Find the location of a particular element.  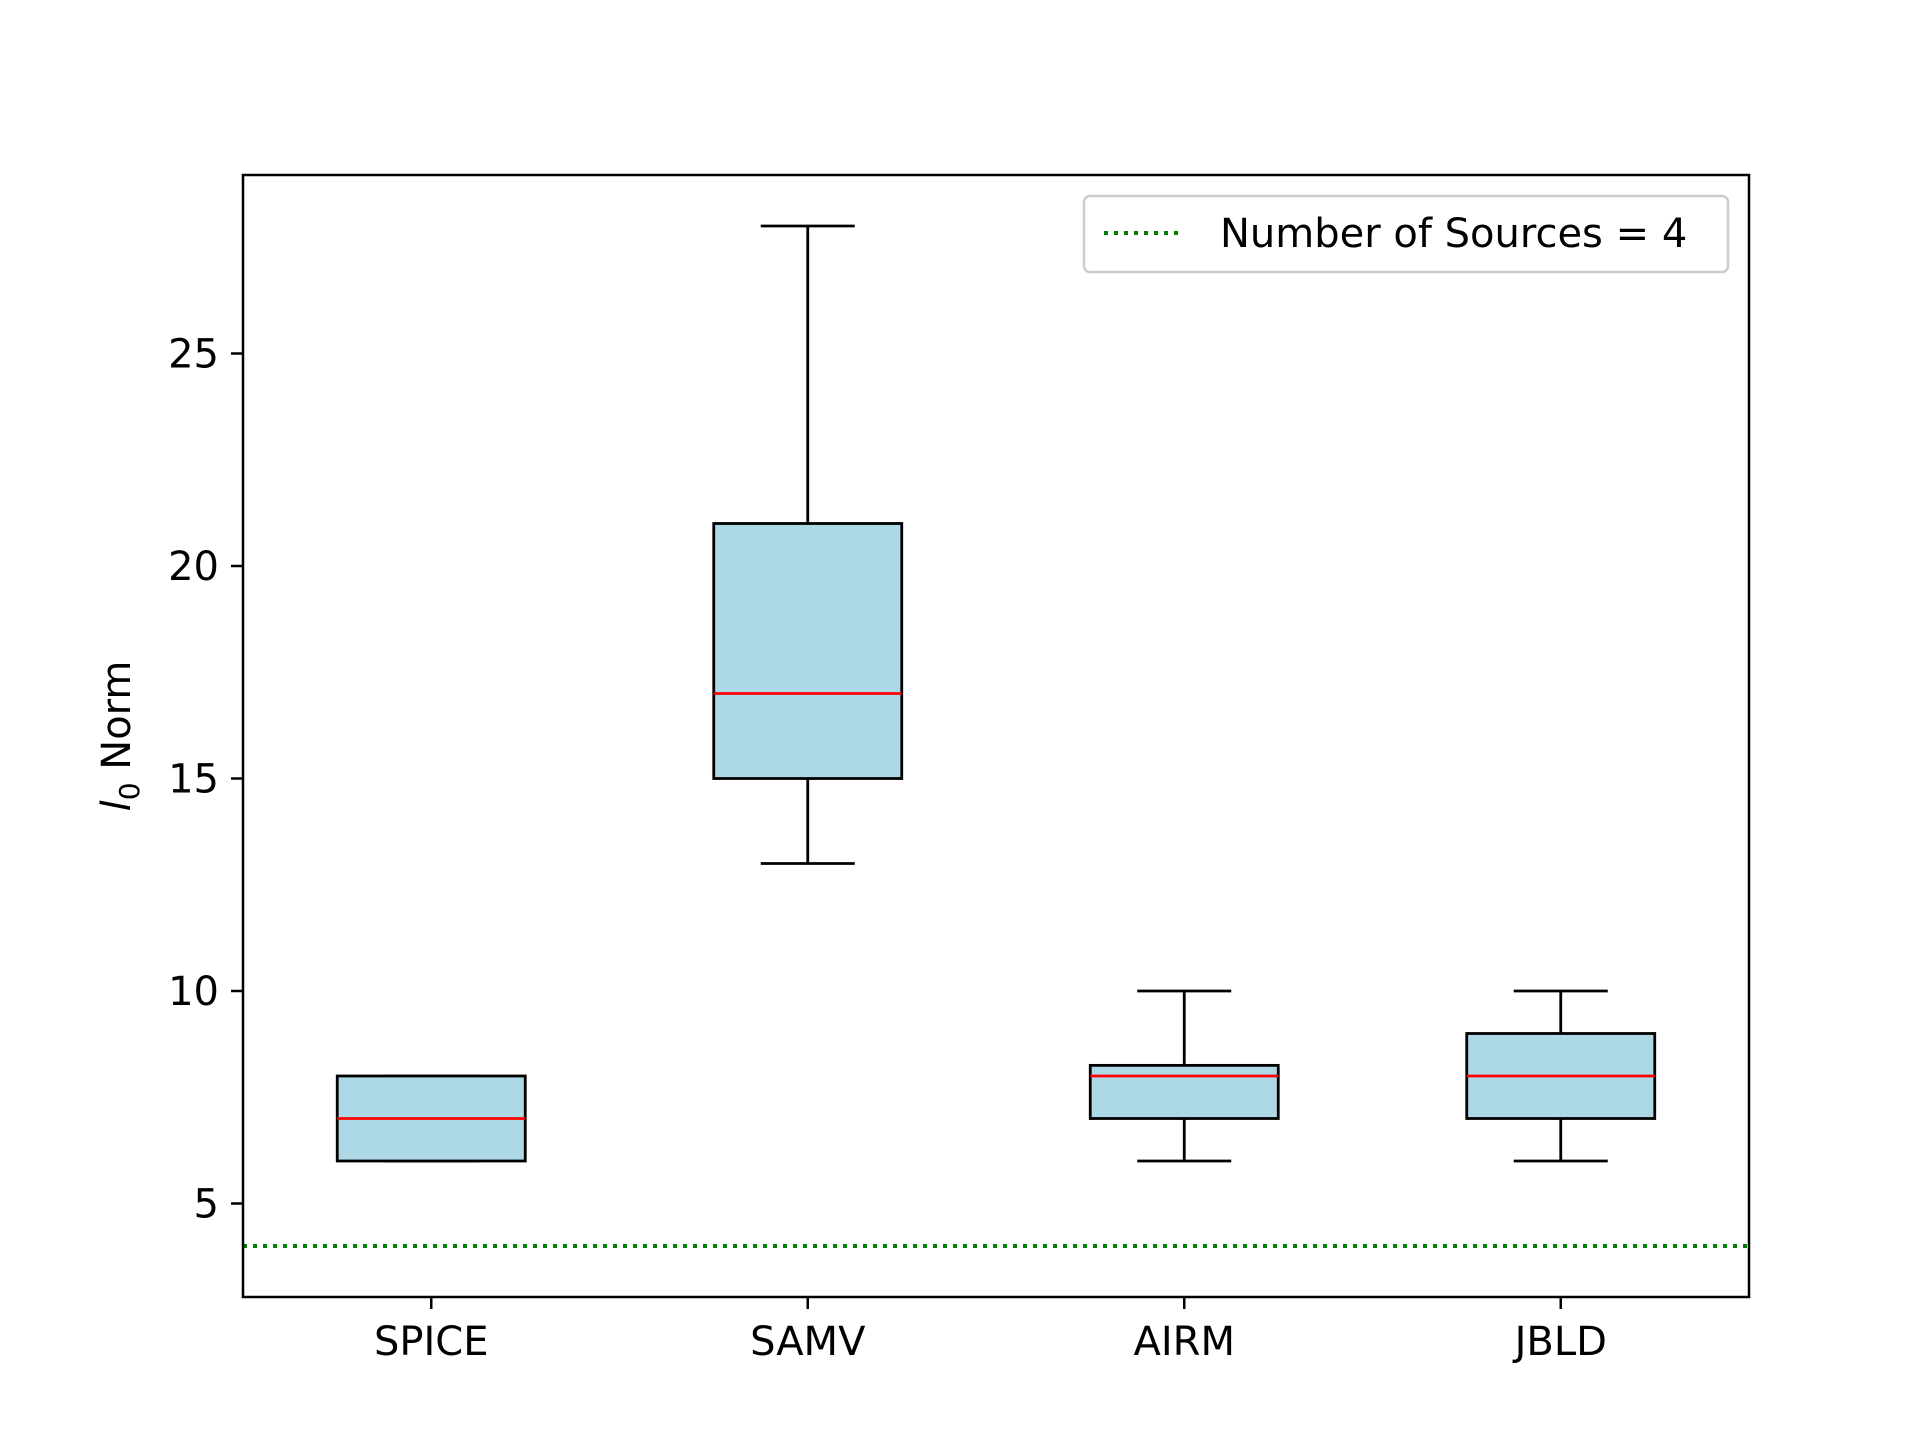

box-samv is located at coordinates (808, 544).